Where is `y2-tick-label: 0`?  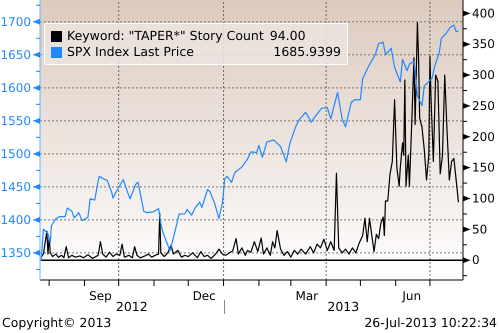
y2-tick-label: 0 is located at coordinates (476, 260).